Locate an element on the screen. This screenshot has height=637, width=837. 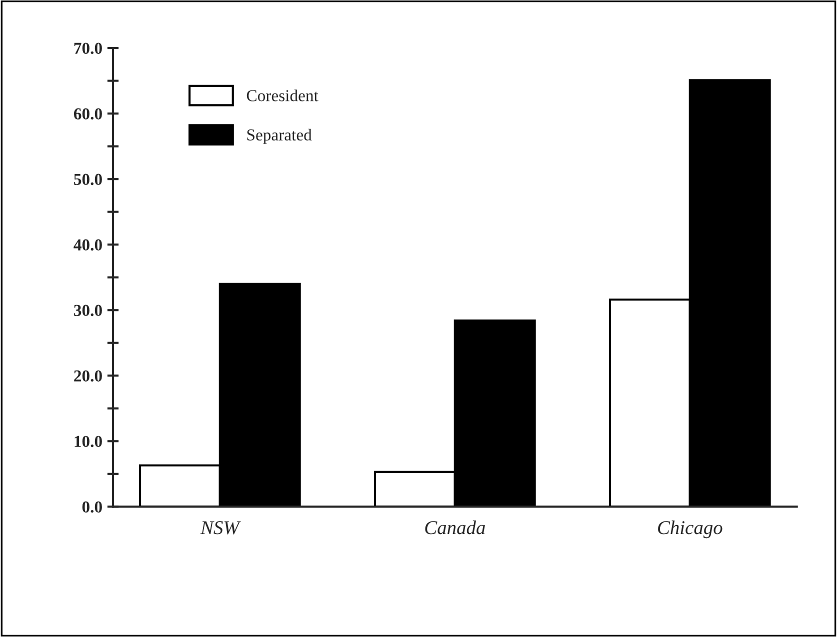
x-tick-label: Chicago is located at coordinates (690, 529).